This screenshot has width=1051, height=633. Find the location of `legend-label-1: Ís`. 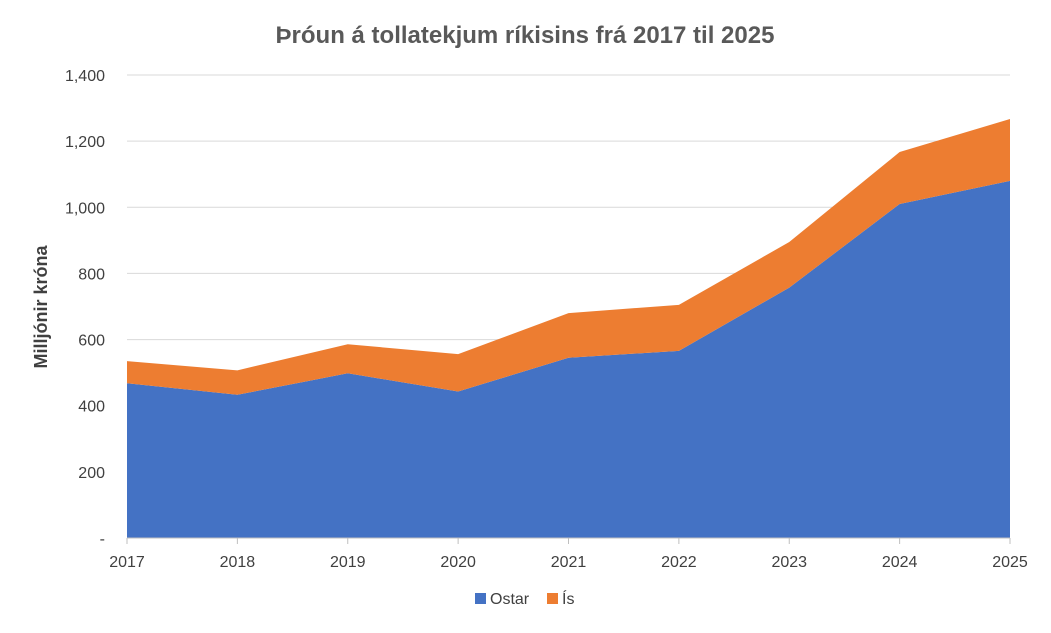

legend-label-1: Ís is located at coordinates (568, 598).